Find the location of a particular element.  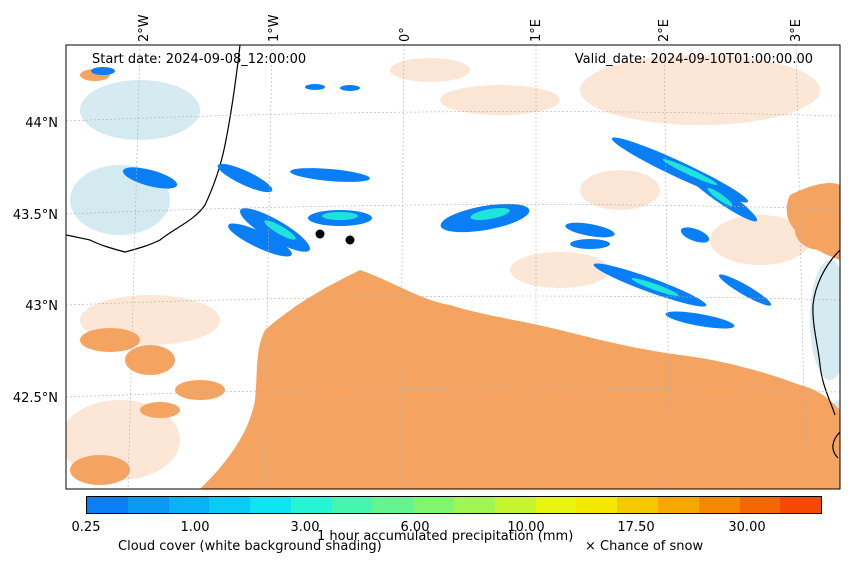

colorbar-tick-label: 0.25 is located at coordinates (86, 527).